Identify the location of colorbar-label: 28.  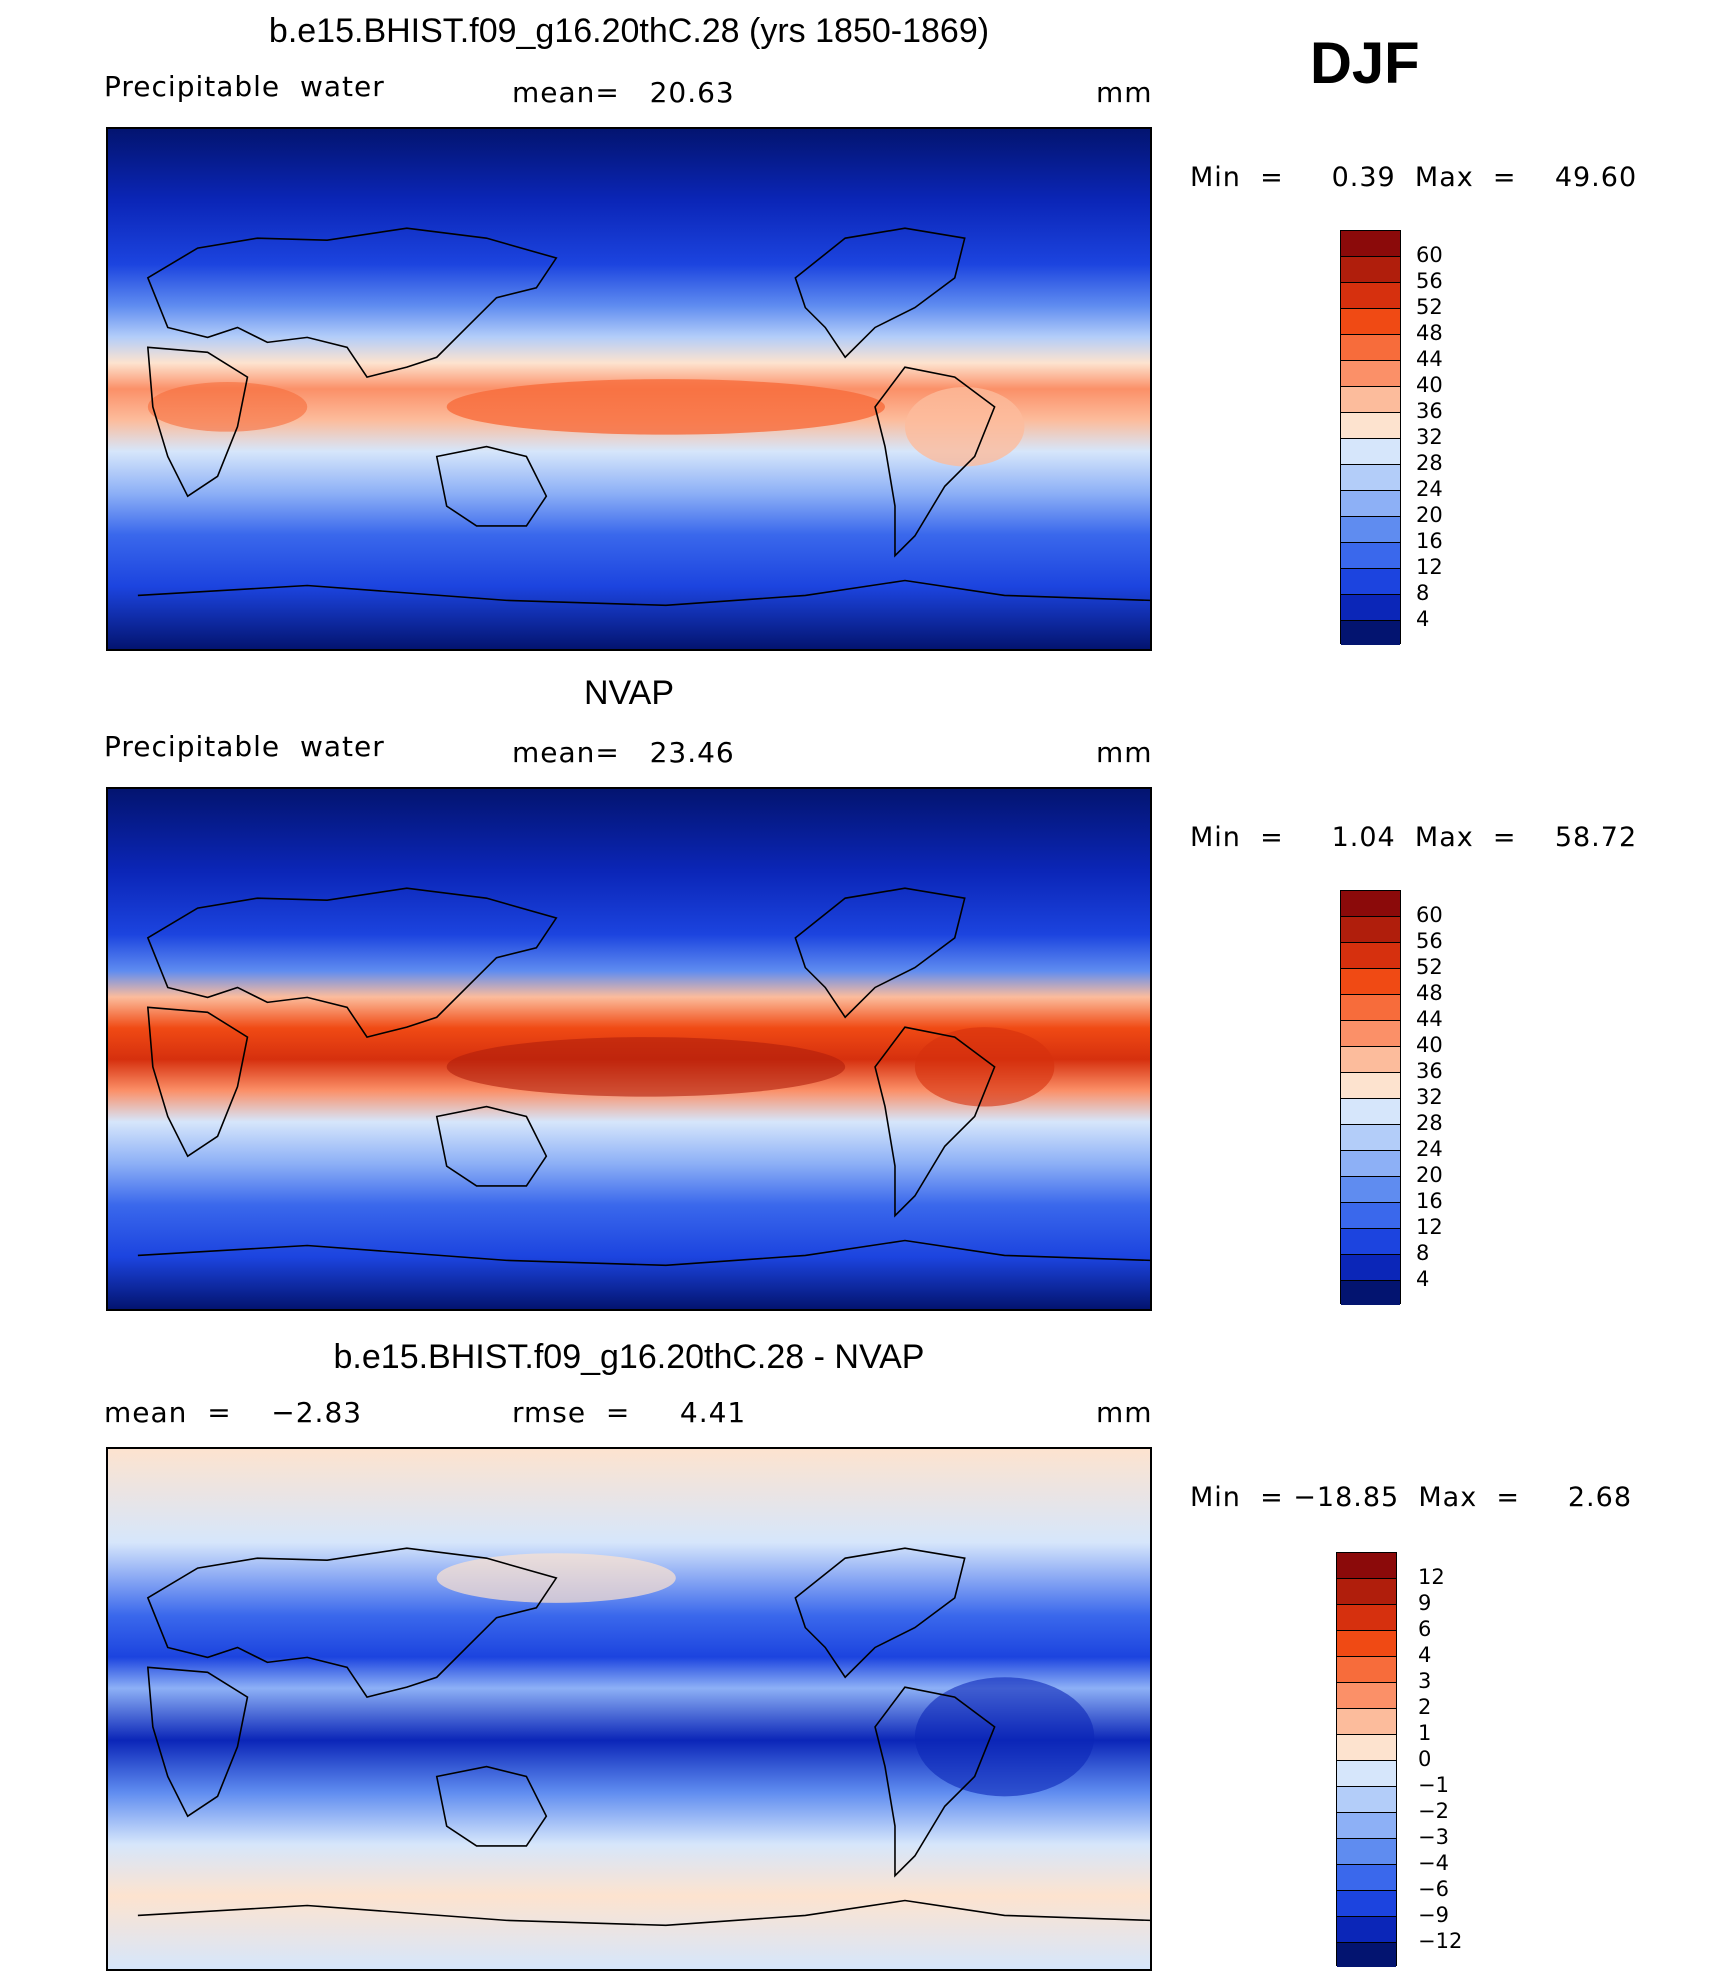
(1429, 1123).